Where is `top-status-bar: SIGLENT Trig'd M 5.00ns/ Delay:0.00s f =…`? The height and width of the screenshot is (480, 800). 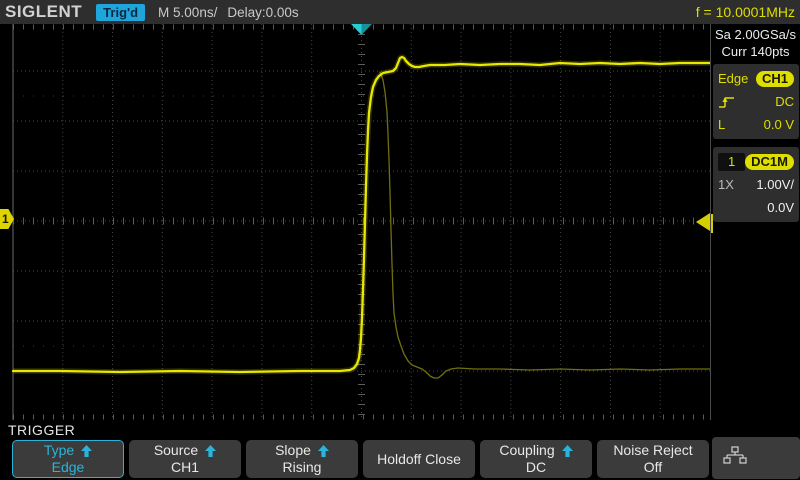
top-status-bar: SIGLENT Trig'd M 5.00ns/ Delay:0.00s f =… is located at coordinates (400, 12).